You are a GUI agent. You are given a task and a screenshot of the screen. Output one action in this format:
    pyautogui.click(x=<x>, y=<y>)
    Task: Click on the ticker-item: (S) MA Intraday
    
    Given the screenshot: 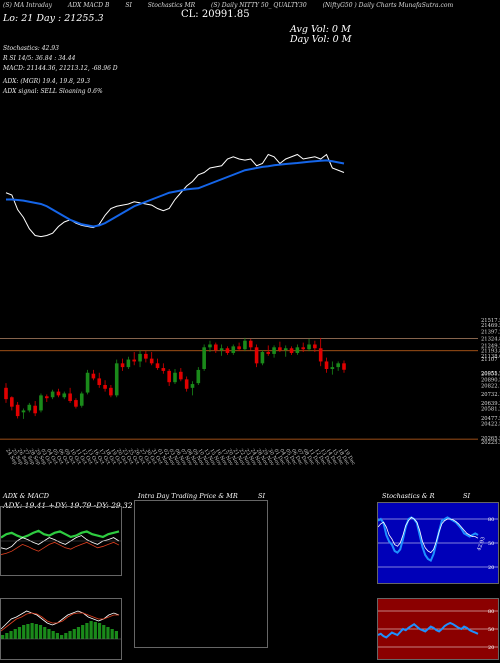 What is the action you would take?
    pyautogui.click(x=27, y=5)
    